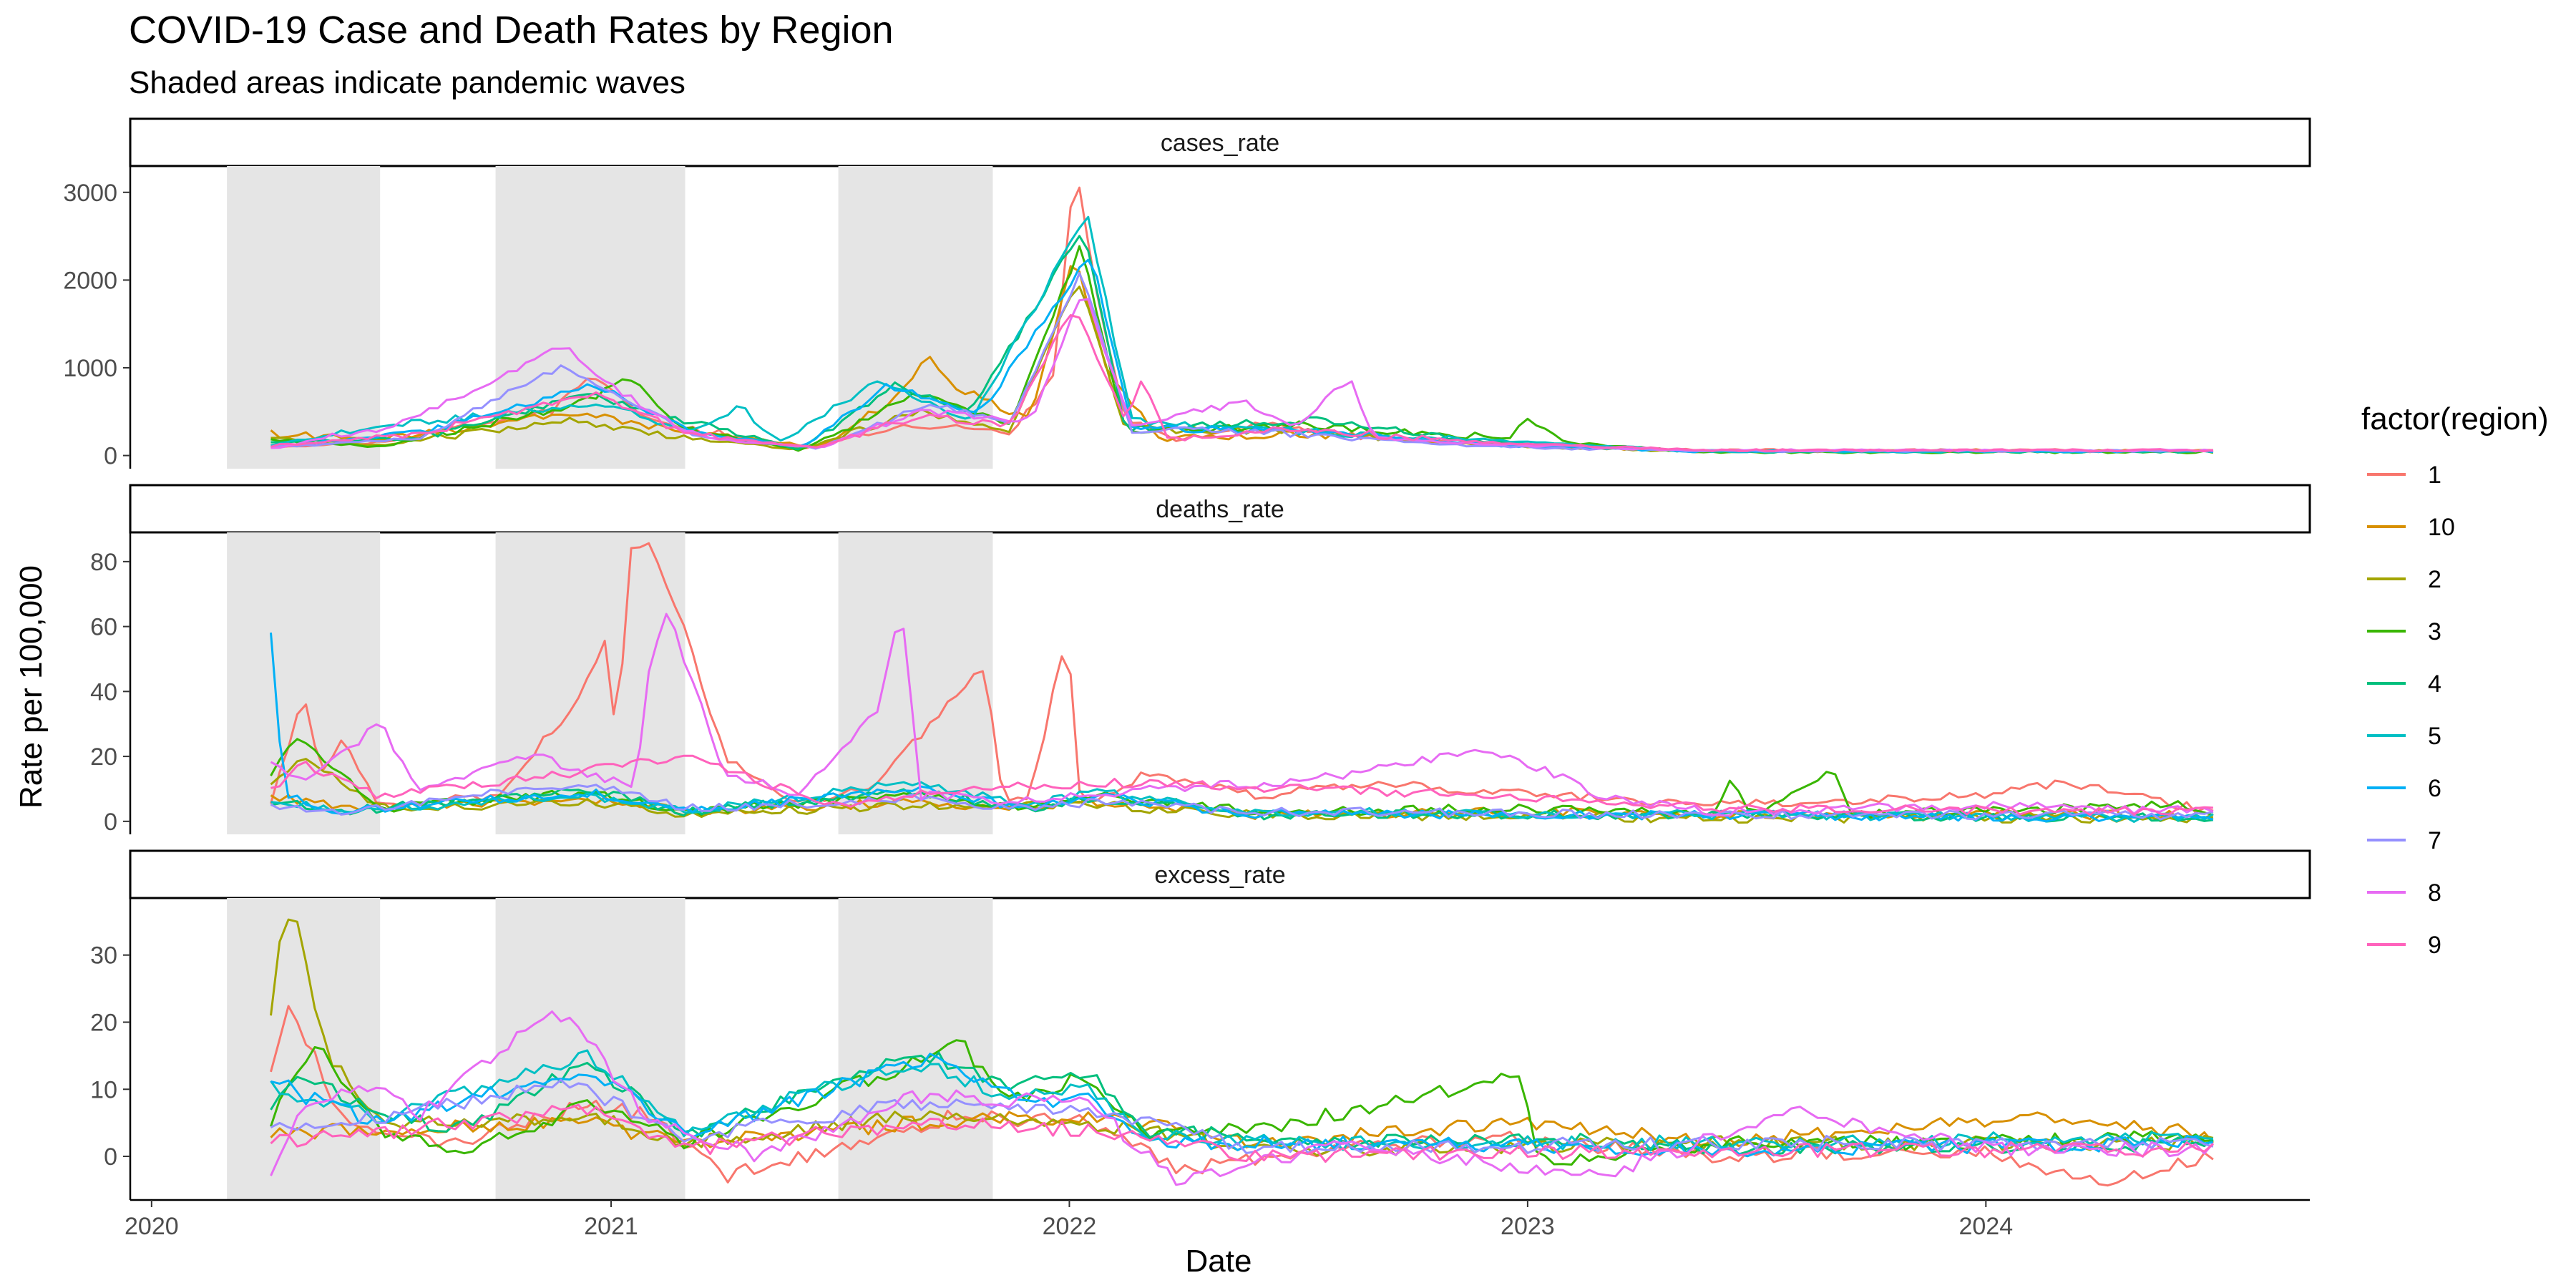  Describe the element at coordinates (152, 1226) in the screenshot. I see `x-tick-label: 2020` at that location.